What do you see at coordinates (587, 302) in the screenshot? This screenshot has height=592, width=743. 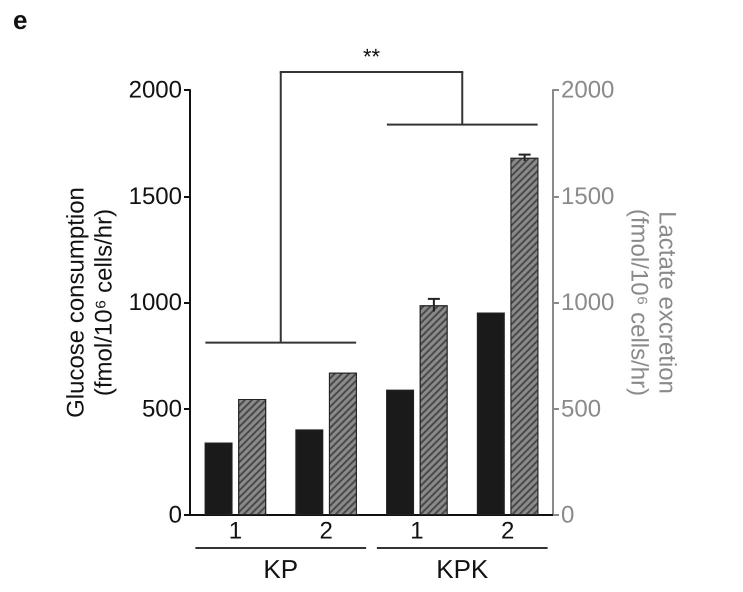 I see `y2-tick-label: 1000` at bounding box center [587, 302].